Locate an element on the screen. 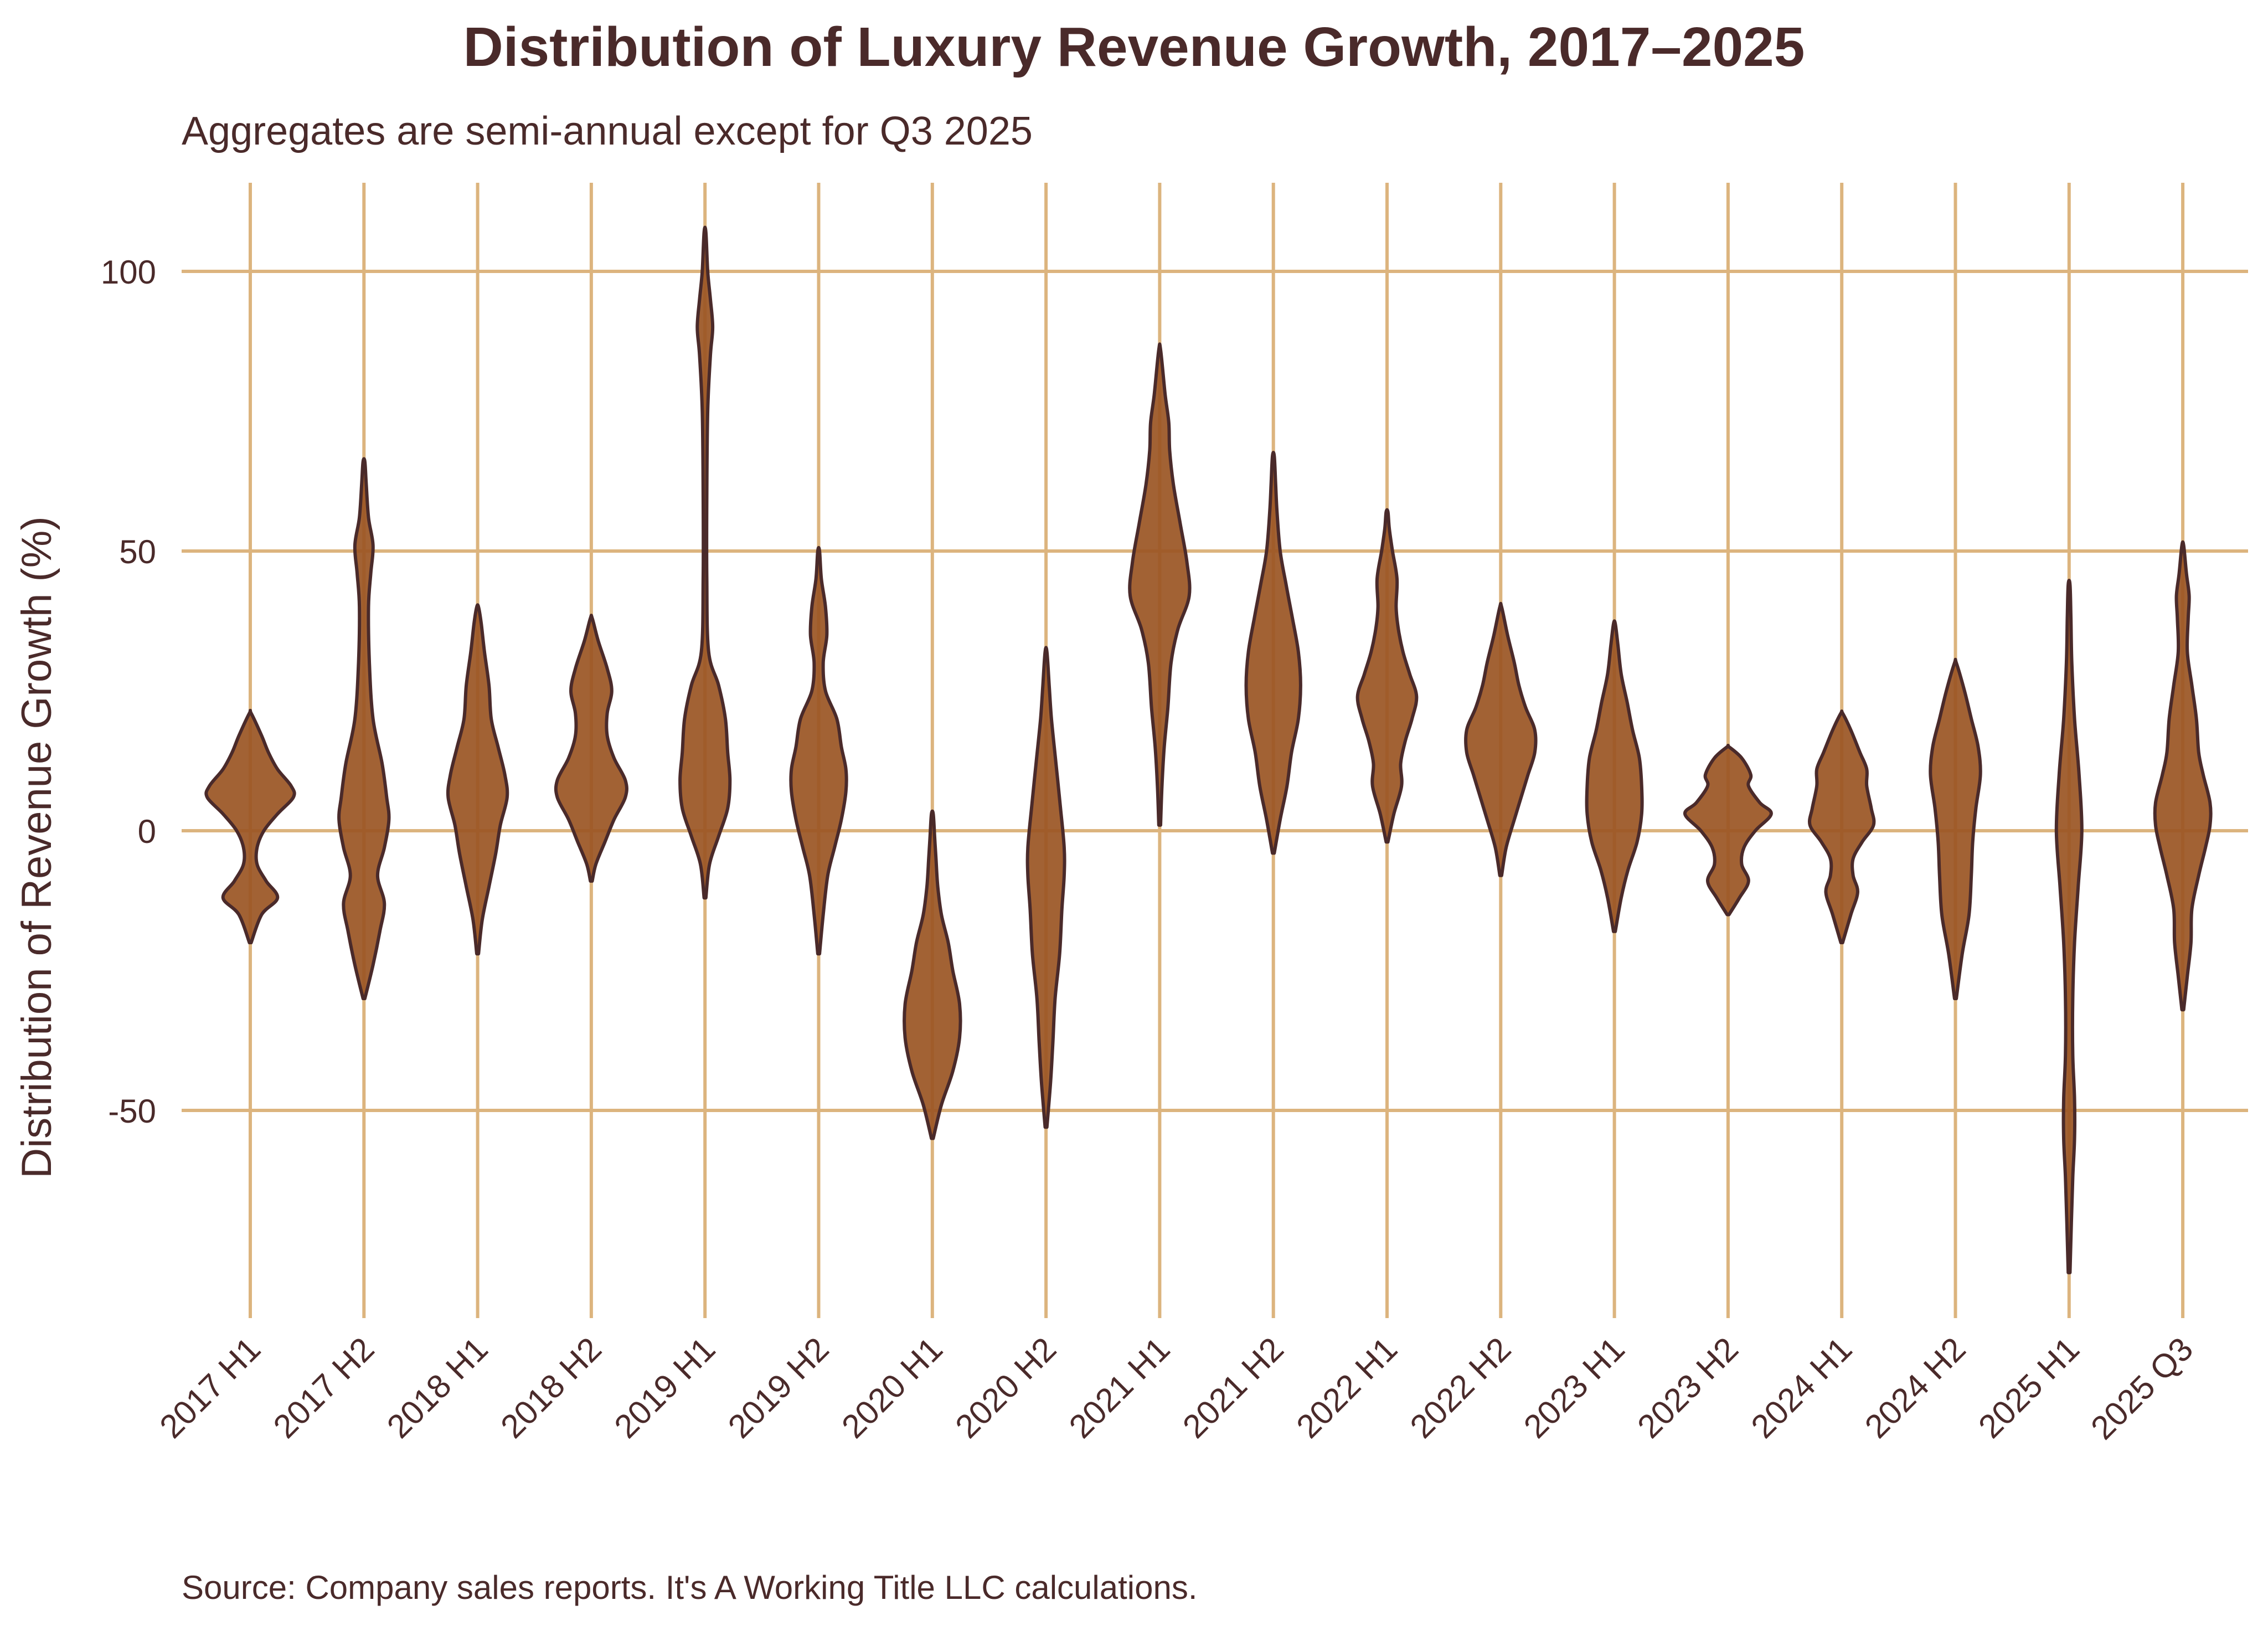 Image resolution: width=2268 pixels, height=1631 pixels. y-tick-label: 0 is located at coordinates (147, 831).